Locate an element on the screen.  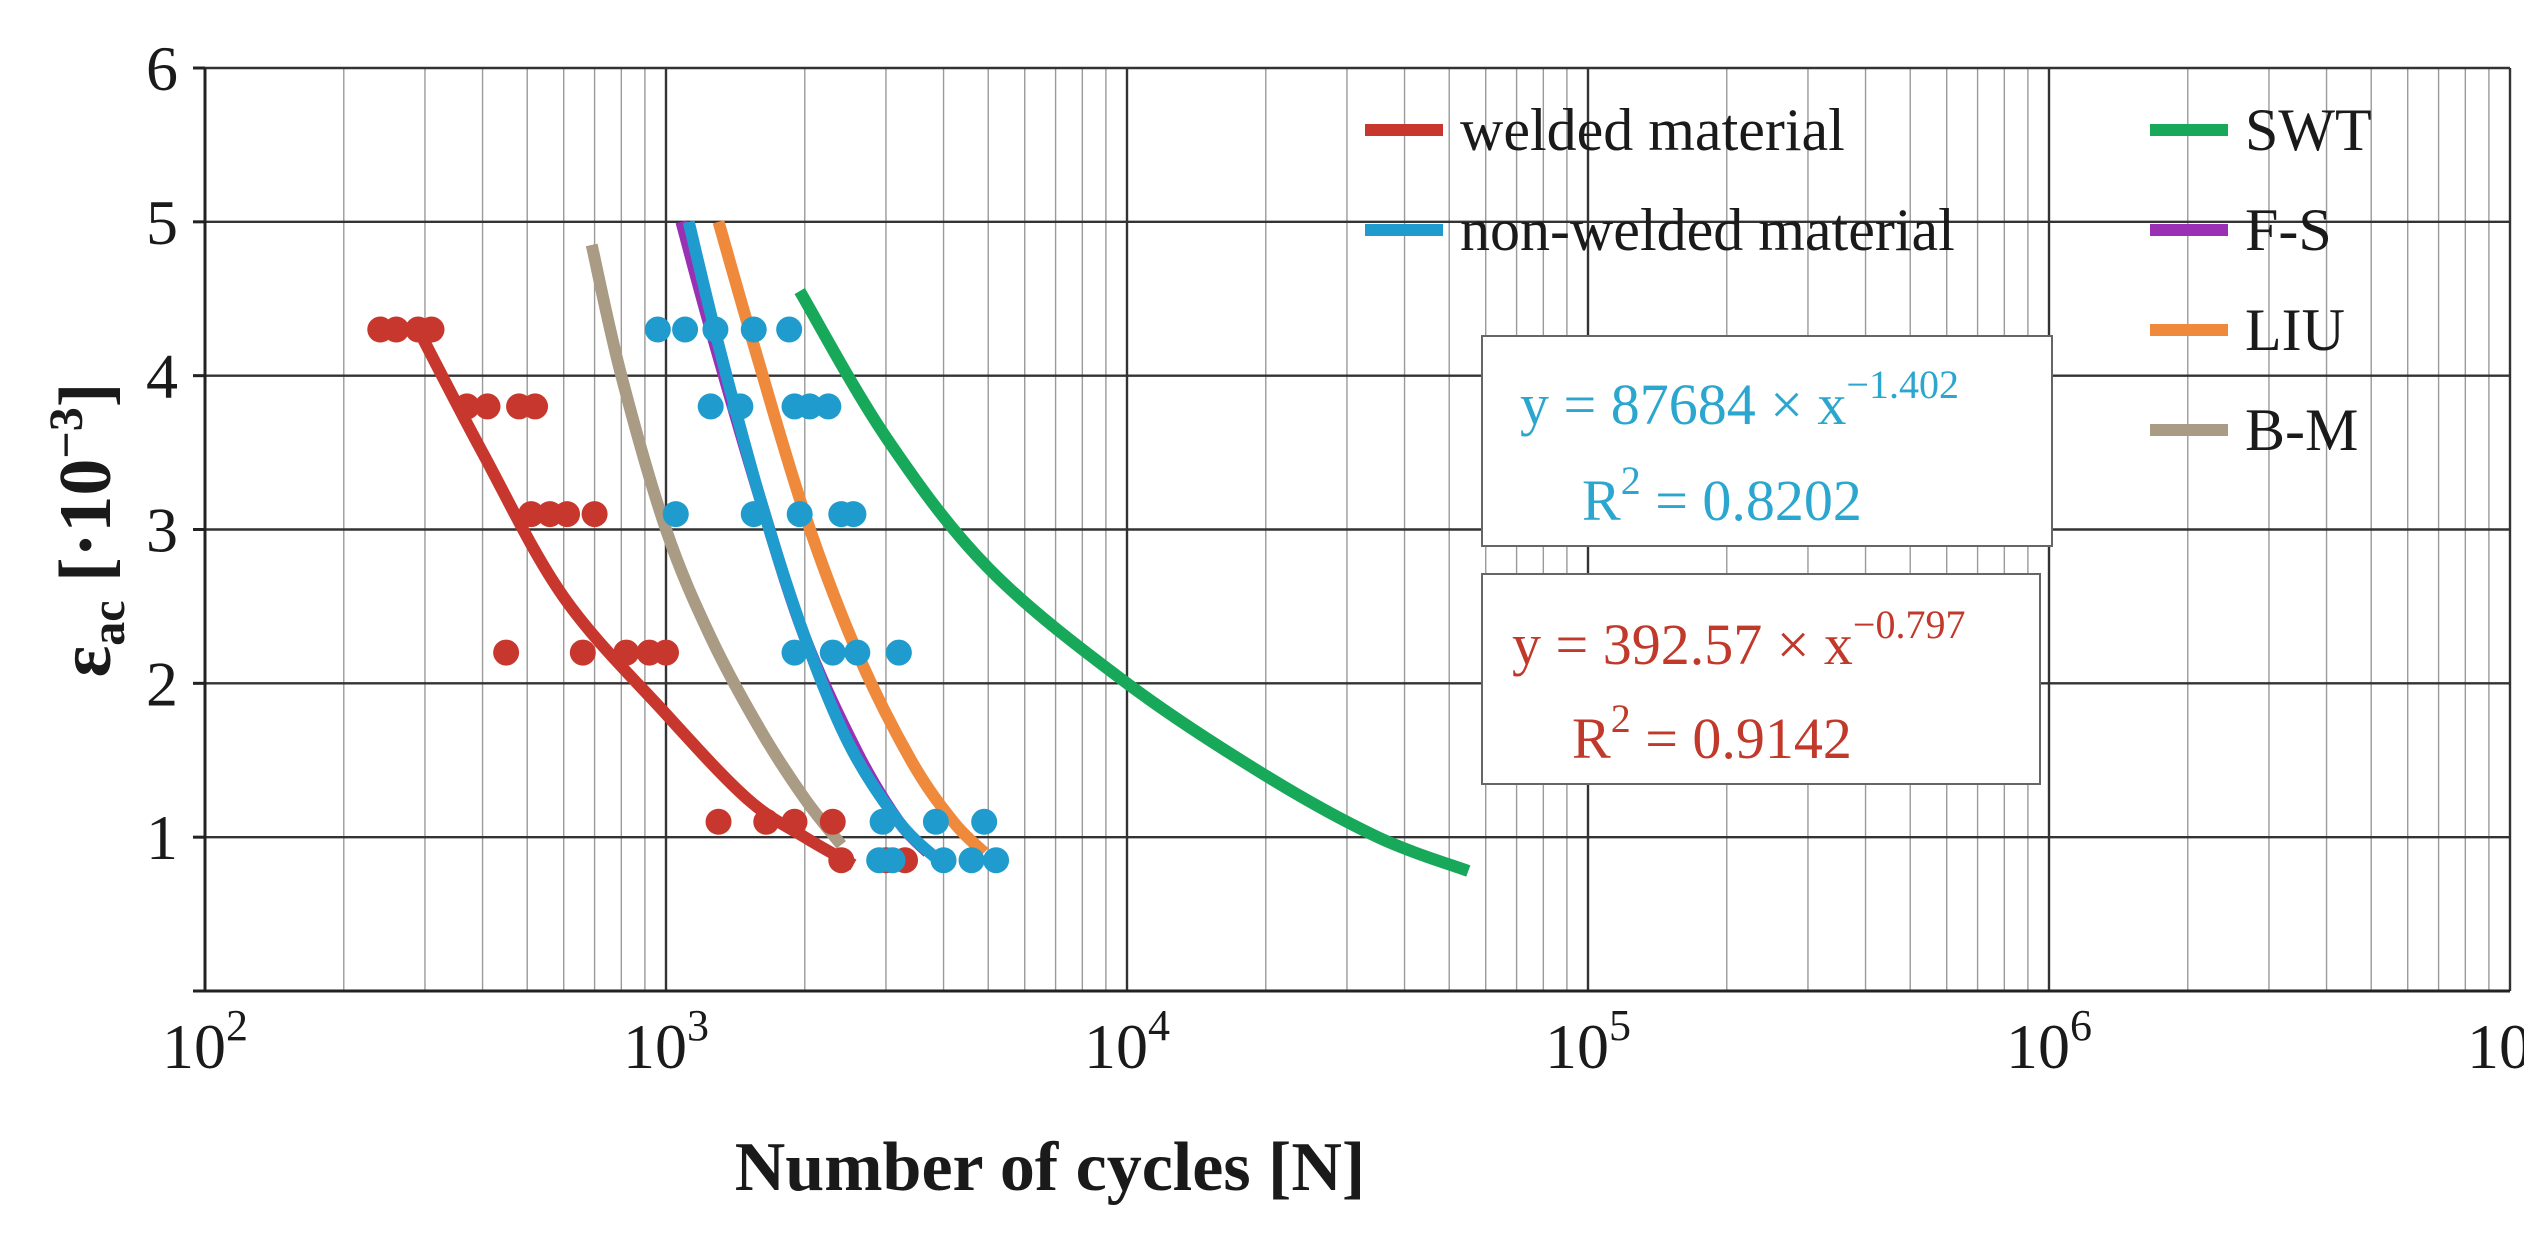
equation-welded: y = 392.57 × x−0.797 is located at coordinates (1738, 639).